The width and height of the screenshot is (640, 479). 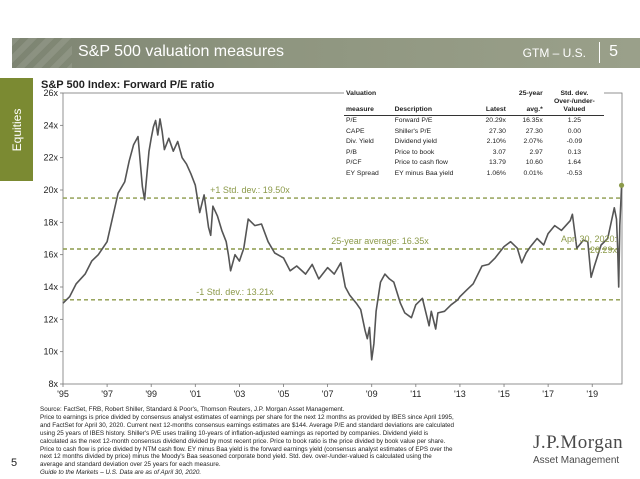 What do you see at coordinates (351, 152) in the screenshot?
I see `cell-measure: P/B` at bounding box center [351, 152].